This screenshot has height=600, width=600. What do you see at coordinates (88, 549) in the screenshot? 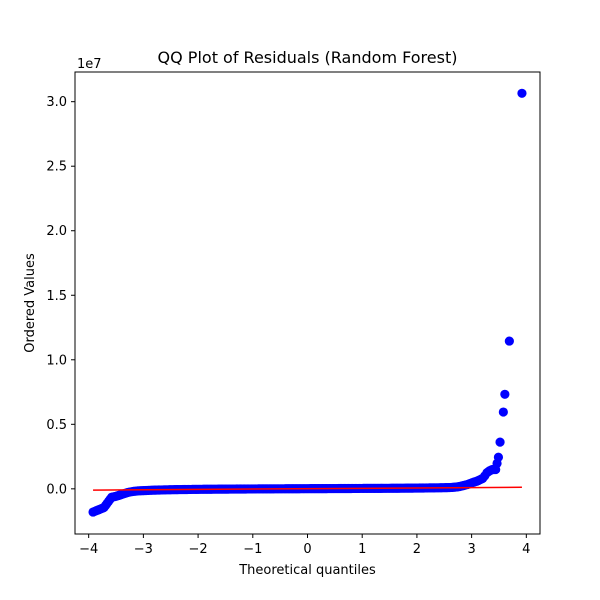
I see `x-tick-label: −4` at bounding box center [88, 549].